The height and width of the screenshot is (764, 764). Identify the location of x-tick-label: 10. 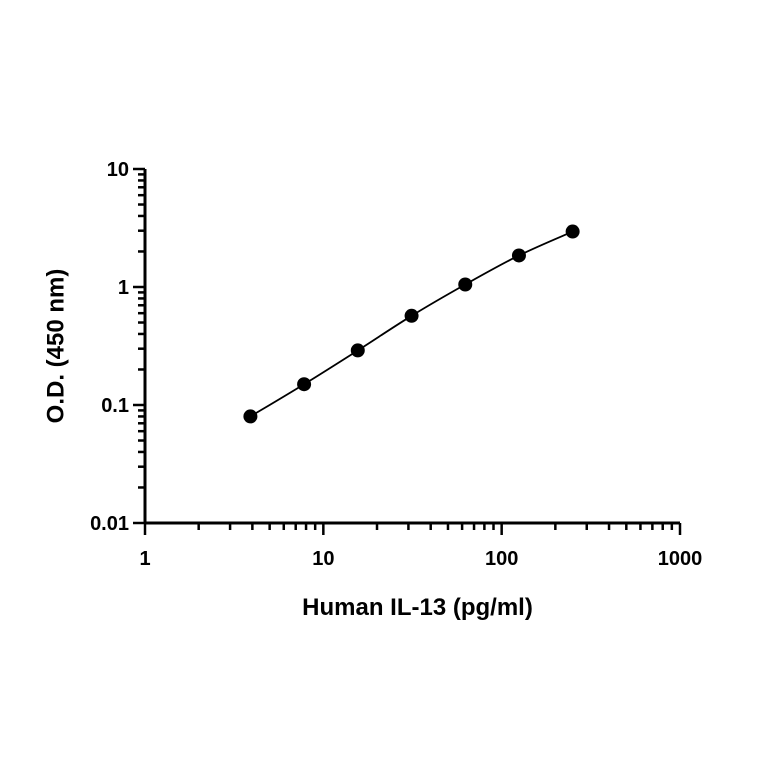
(323, 559).